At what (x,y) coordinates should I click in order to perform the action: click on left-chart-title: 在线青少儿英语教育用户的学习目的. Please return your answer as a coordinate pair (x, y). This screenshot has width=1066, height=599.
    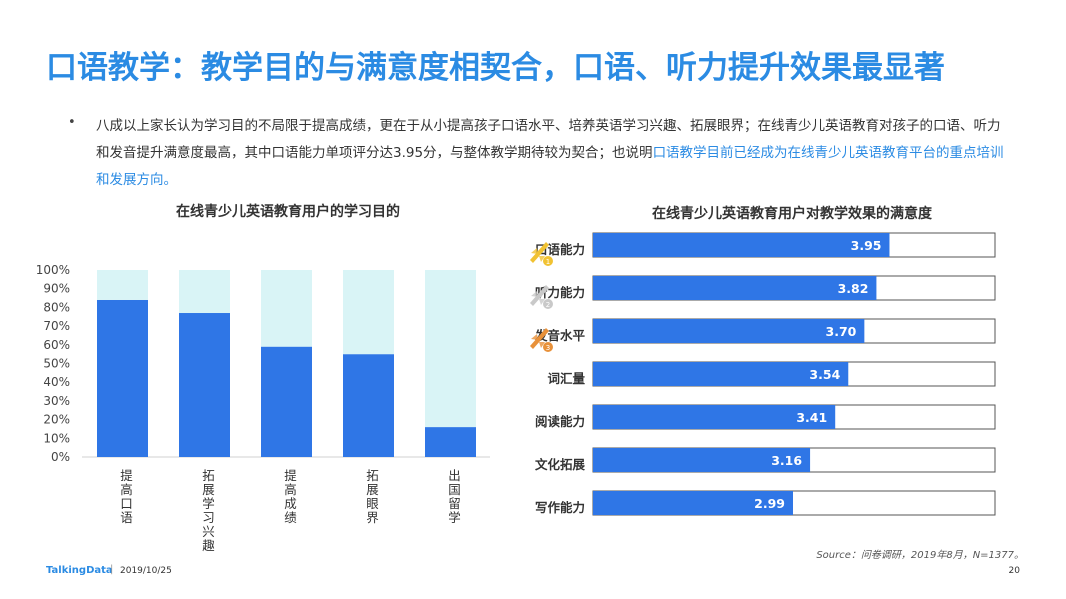
    Looking at the image, I should click on (288, 212).